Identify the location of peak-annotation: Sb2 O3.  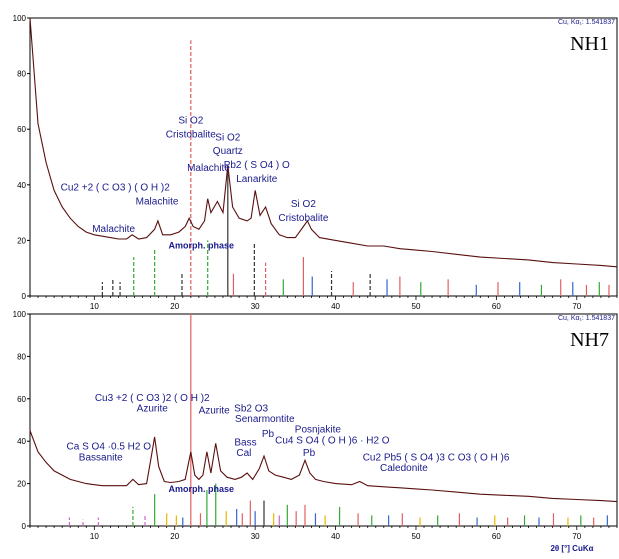
(251, 409).